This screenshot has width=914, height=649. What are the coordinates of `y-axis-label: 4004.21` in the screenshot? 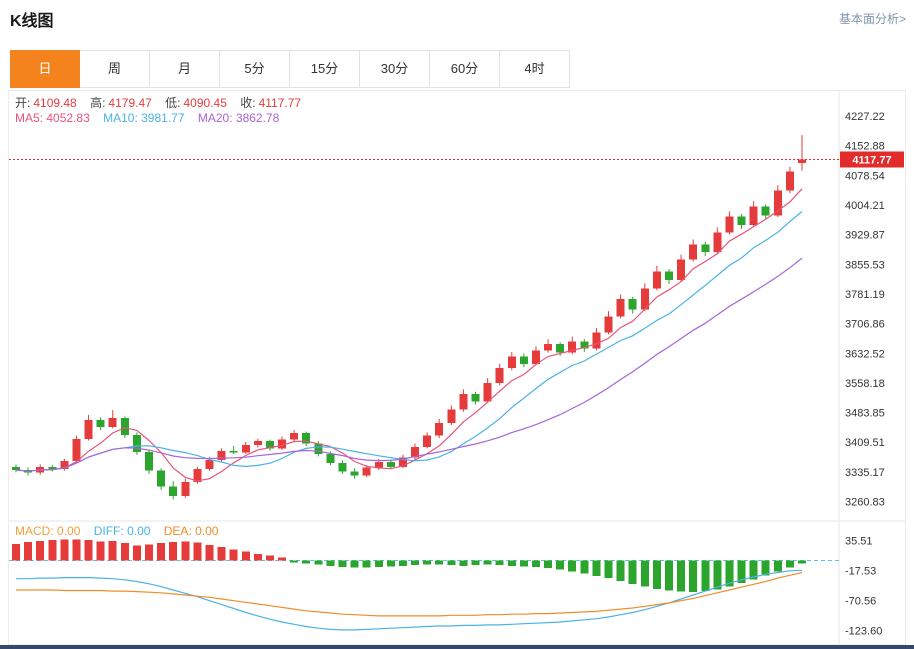 It's located at (865, 206).